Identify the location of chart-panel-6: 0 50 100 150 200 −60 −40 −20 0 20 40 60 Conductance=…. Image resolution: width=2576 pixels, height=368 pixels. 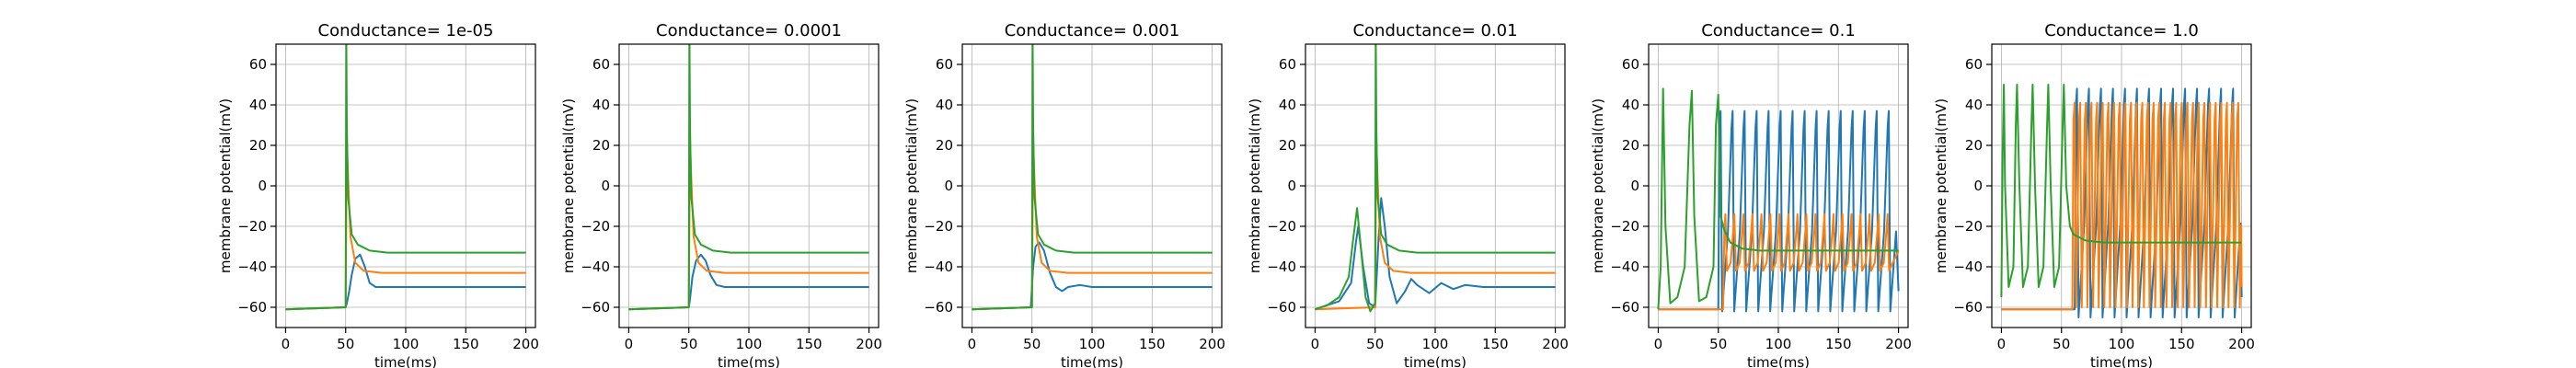
(2094, 194).